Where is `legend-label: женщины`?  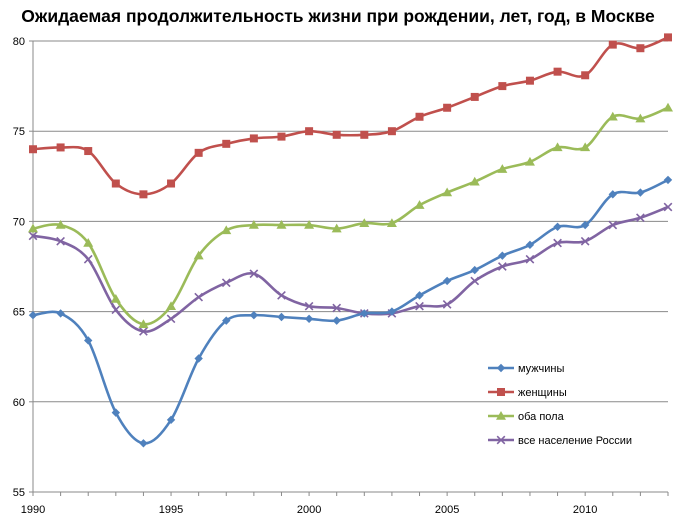
legend-label: женщины is located at coordinates (542, 393).